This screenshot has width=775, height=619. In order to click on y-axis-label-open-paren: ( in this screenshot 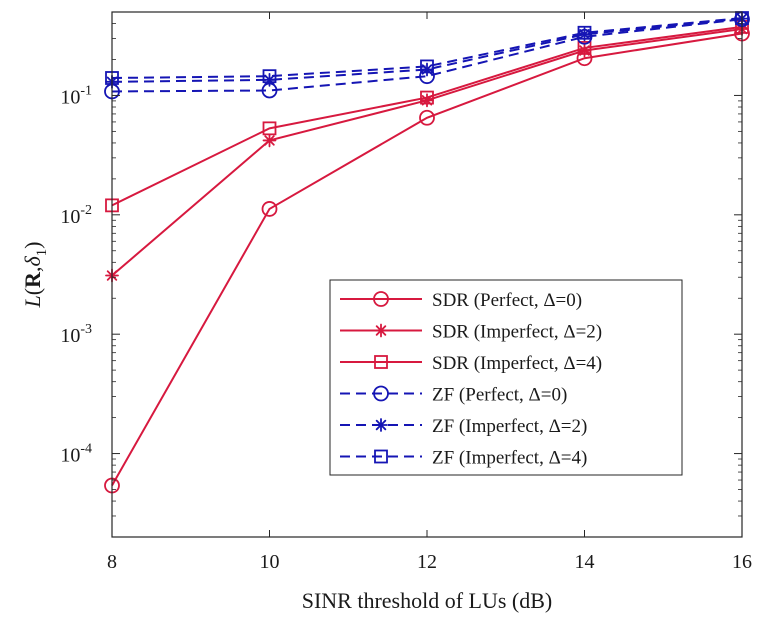, I will do `click(32, 291)`.